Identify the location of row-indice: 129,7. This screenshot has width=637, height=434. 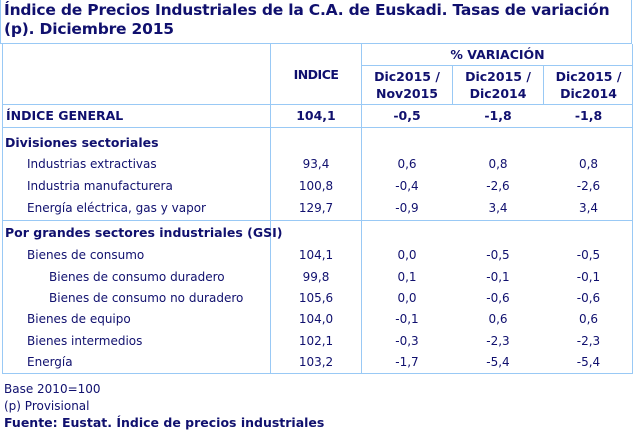
(316, 208).